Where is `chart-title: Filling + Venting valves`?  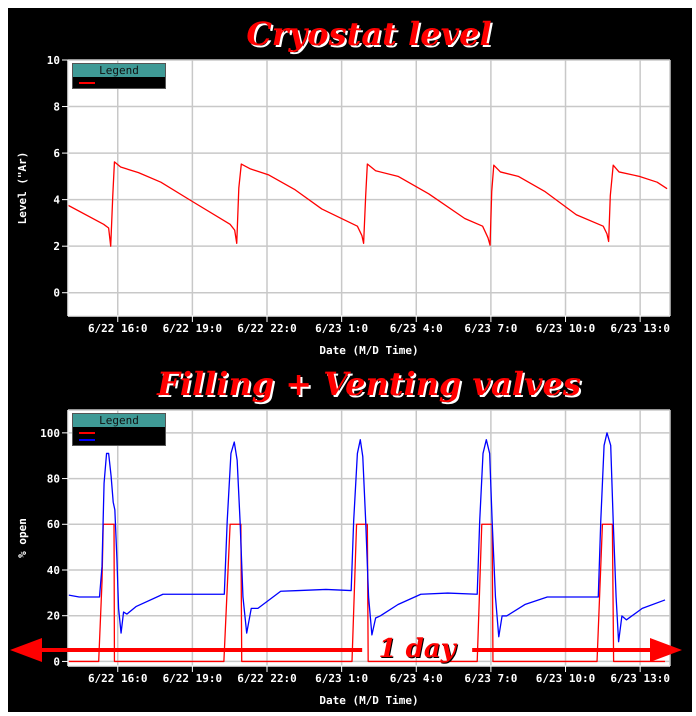 chart-title: Filling + Venting valves is located at coordinates (369, 384).